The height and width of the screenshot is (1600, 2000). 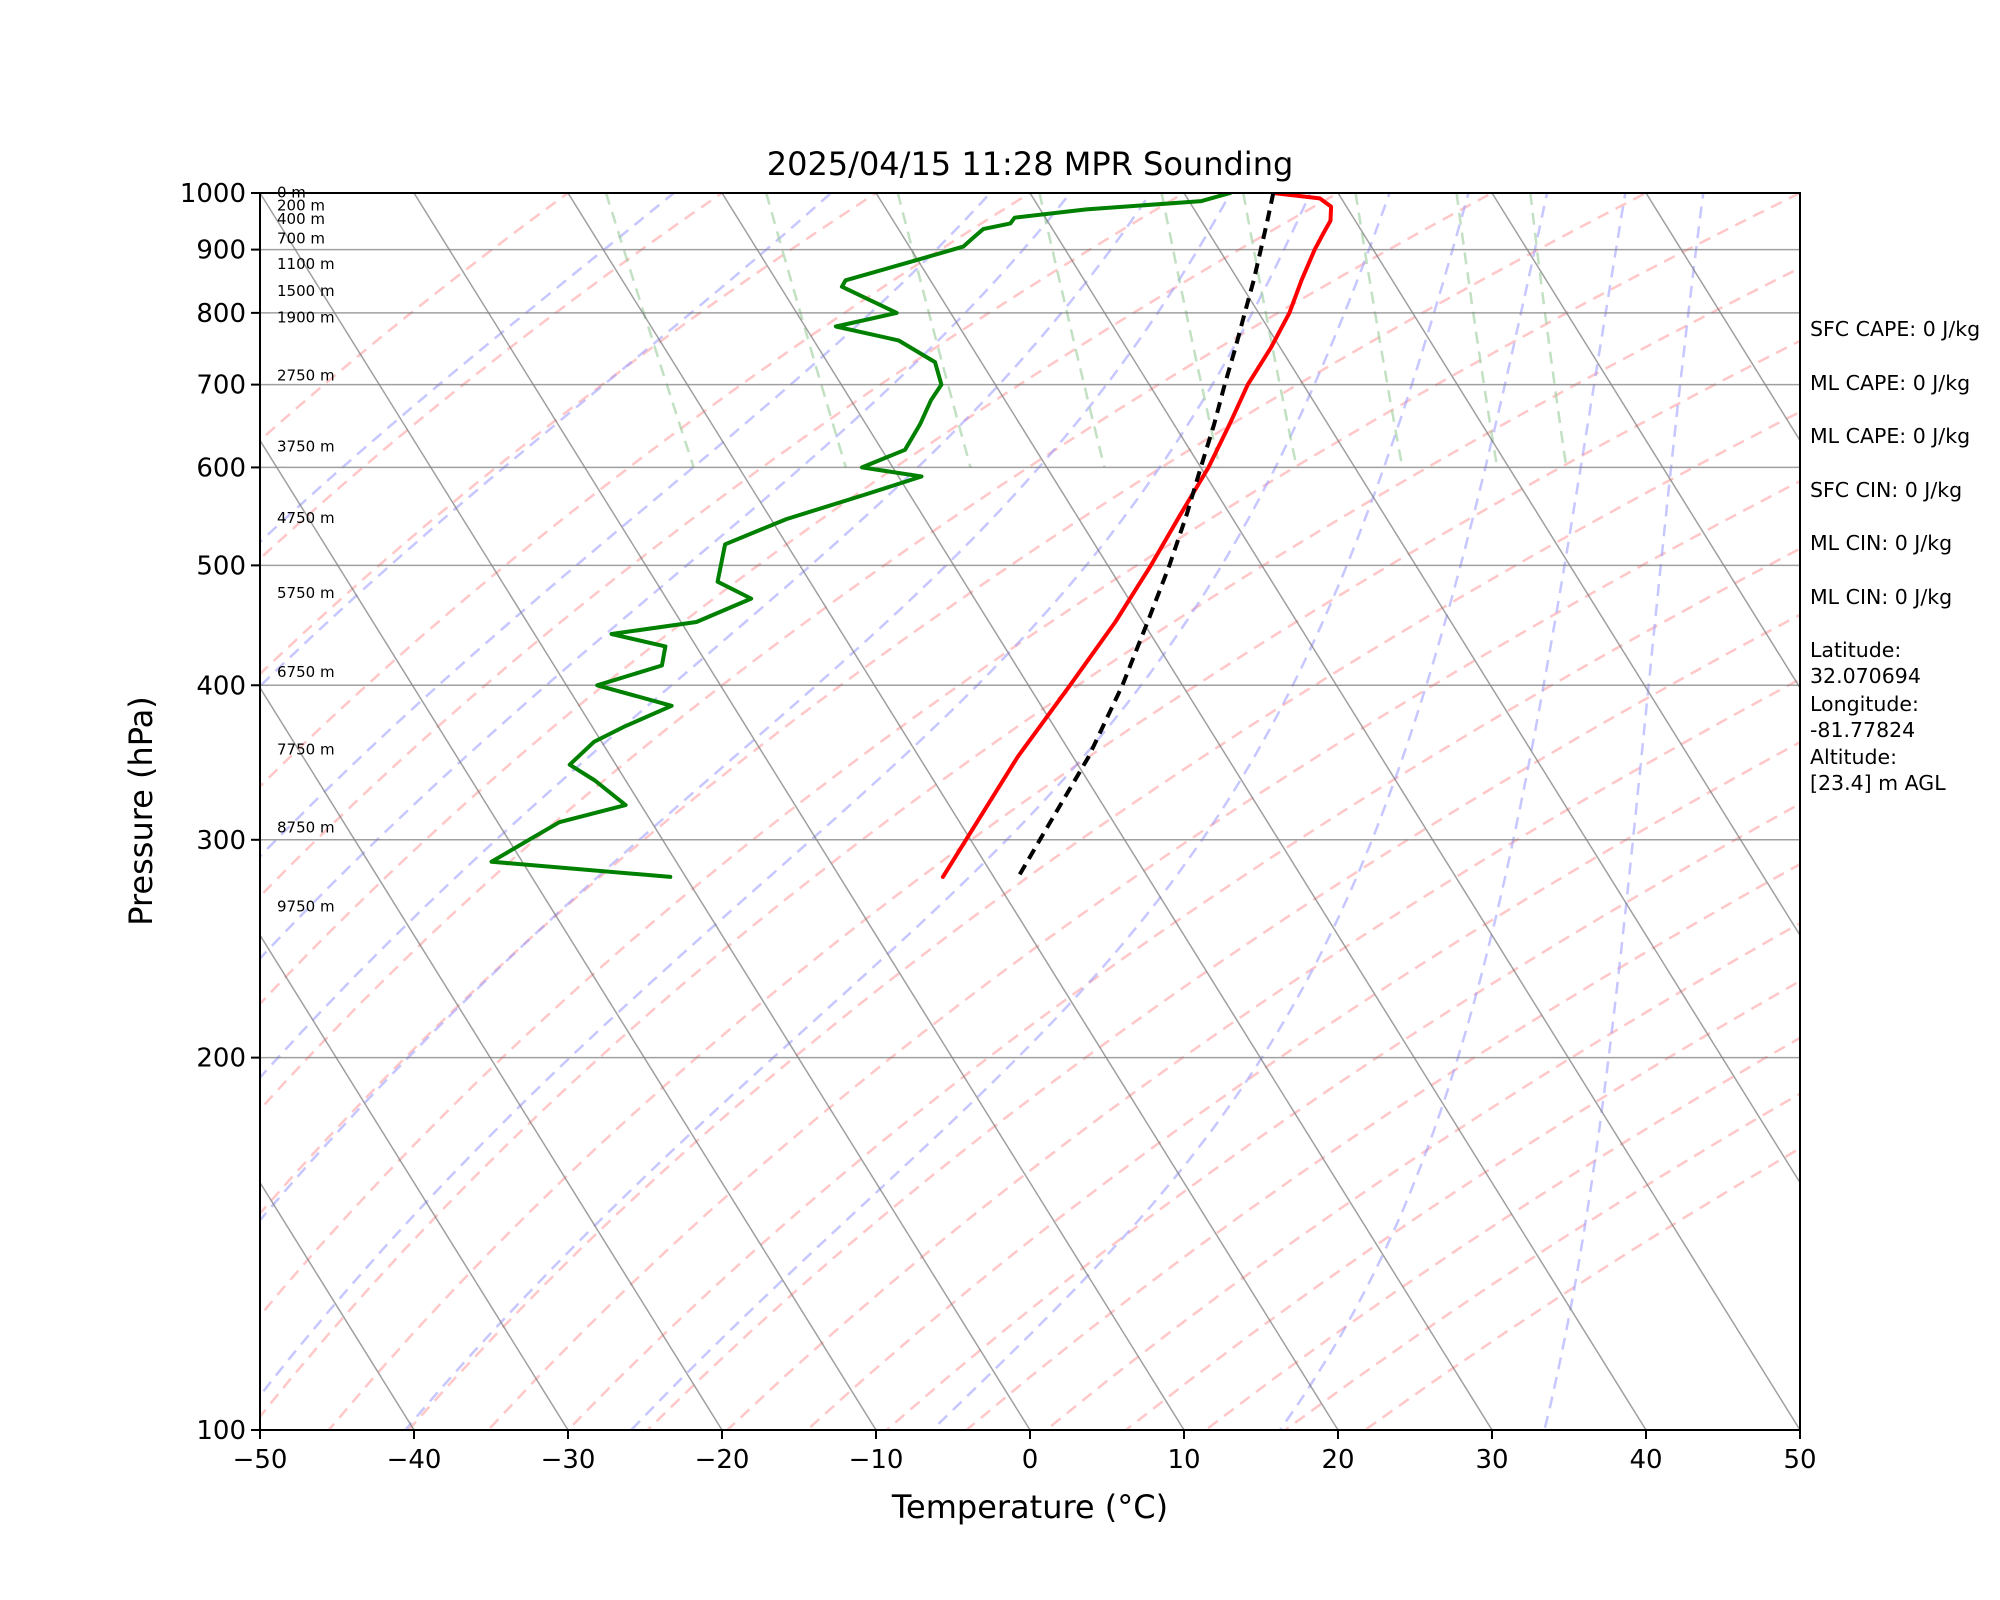 I want to click on height-label: 5750 m, so click(x=306, y=593).